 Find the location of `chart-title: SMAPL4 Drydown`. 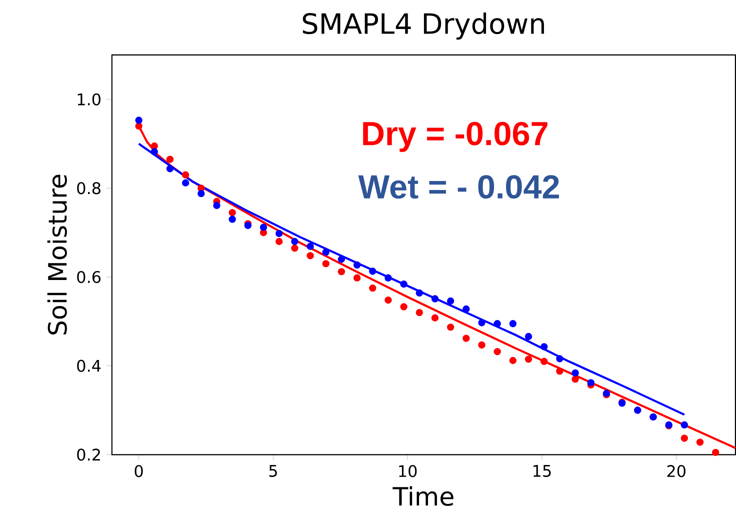

chart-title: SMAPL4 Drydown is located at coordinates (423, 26).